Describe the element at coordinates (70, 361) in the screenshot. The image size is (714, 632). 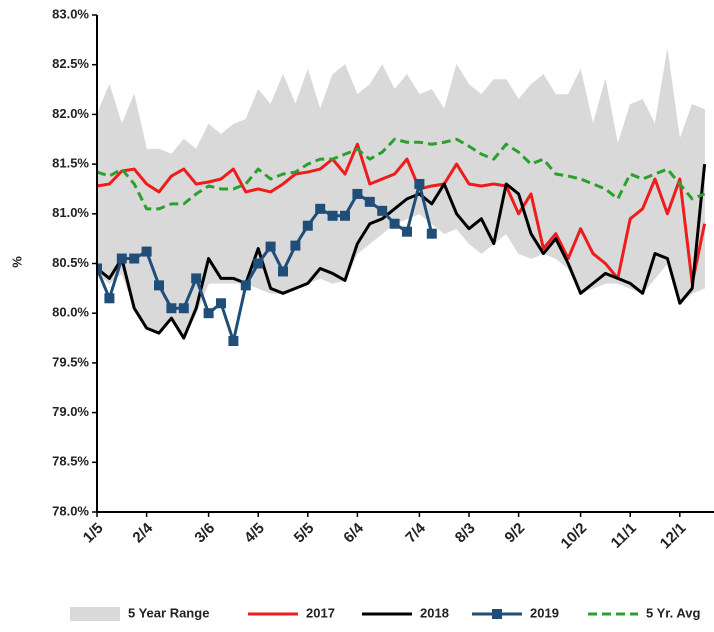
I see `y-tick-label: 79.5%` at that location.